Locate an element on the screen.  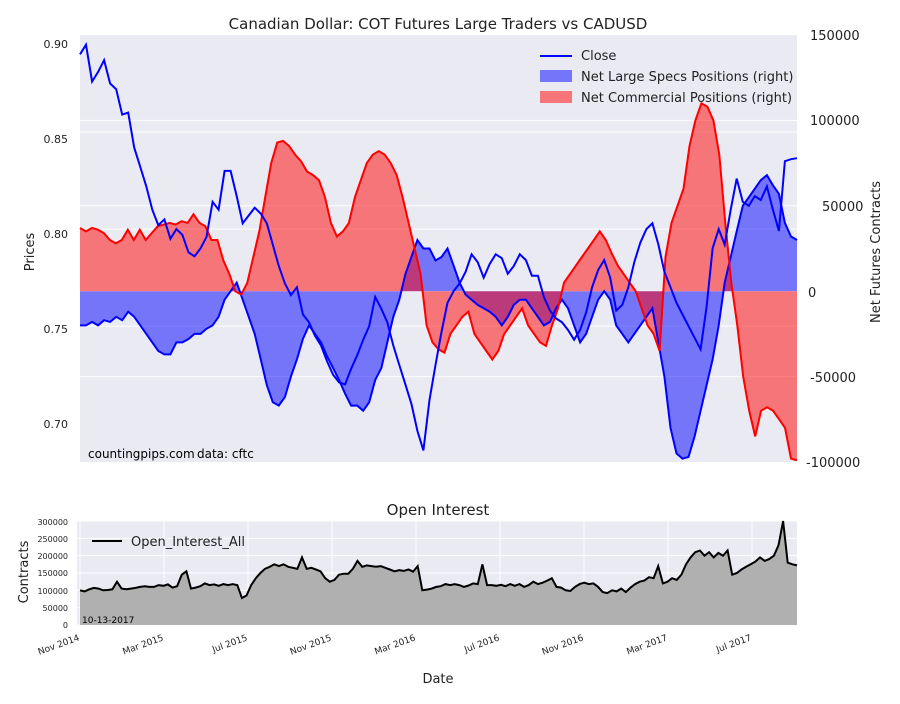
open-interest-area is located at coordinates (438, 573).